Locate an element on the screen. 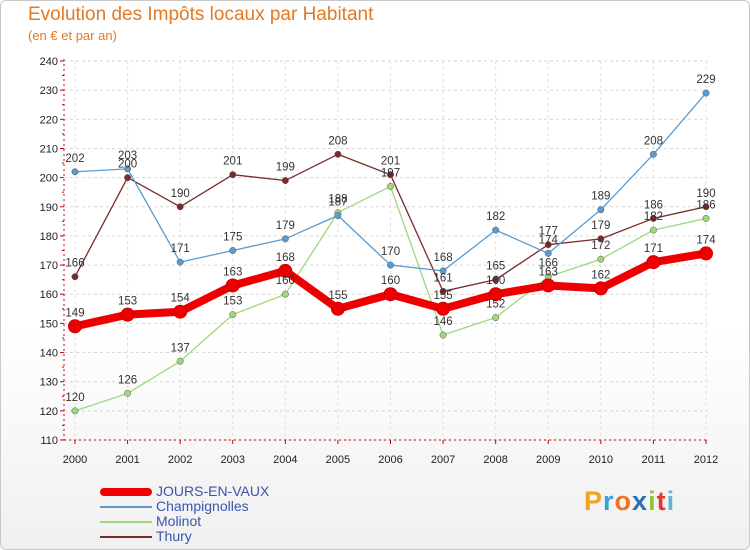  legend: JOURS-EN-VAUX Champignolles Molinot Thury is located at coordinates (230, 513).